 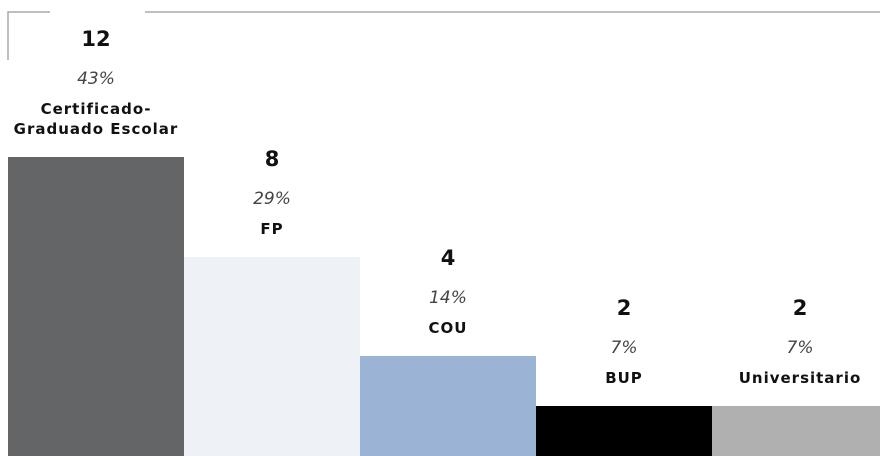 I want to click on category-label: COU, so click(x=448, y=328).